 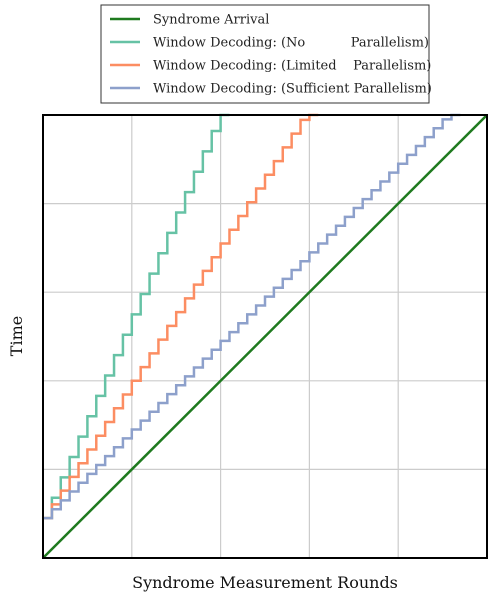 I want to click on legend-label-1: Window Decoding: (No Parallelism), so click(x=291, y=43).